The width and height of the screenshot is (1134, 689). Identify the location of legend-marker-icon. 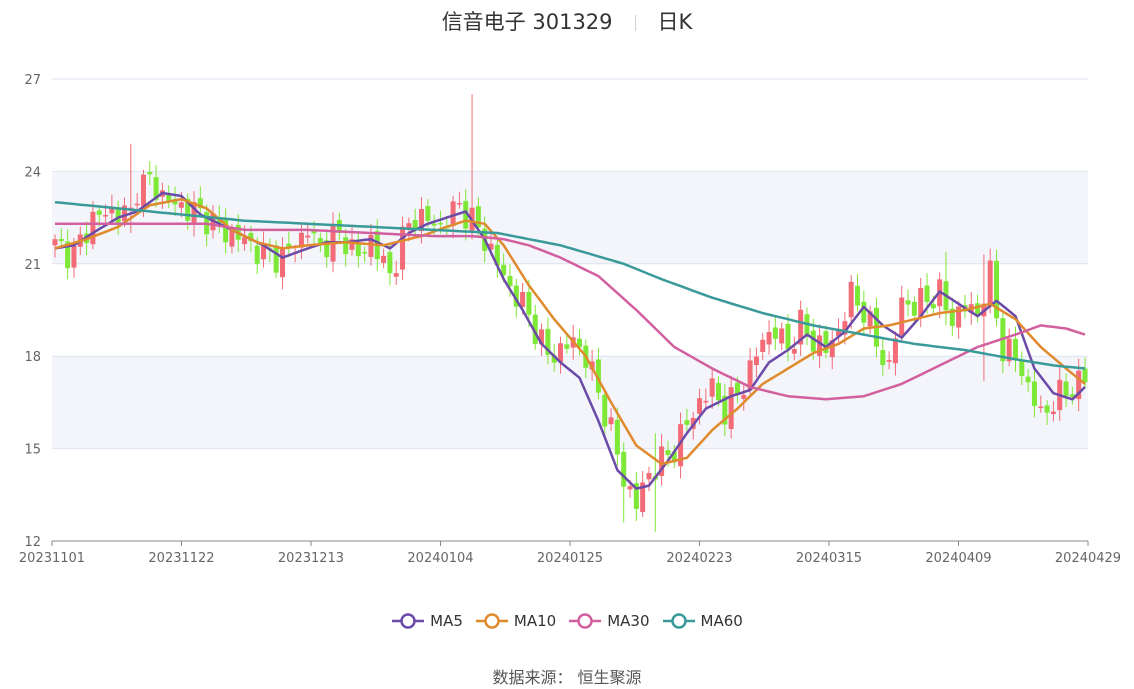
(678, 621).